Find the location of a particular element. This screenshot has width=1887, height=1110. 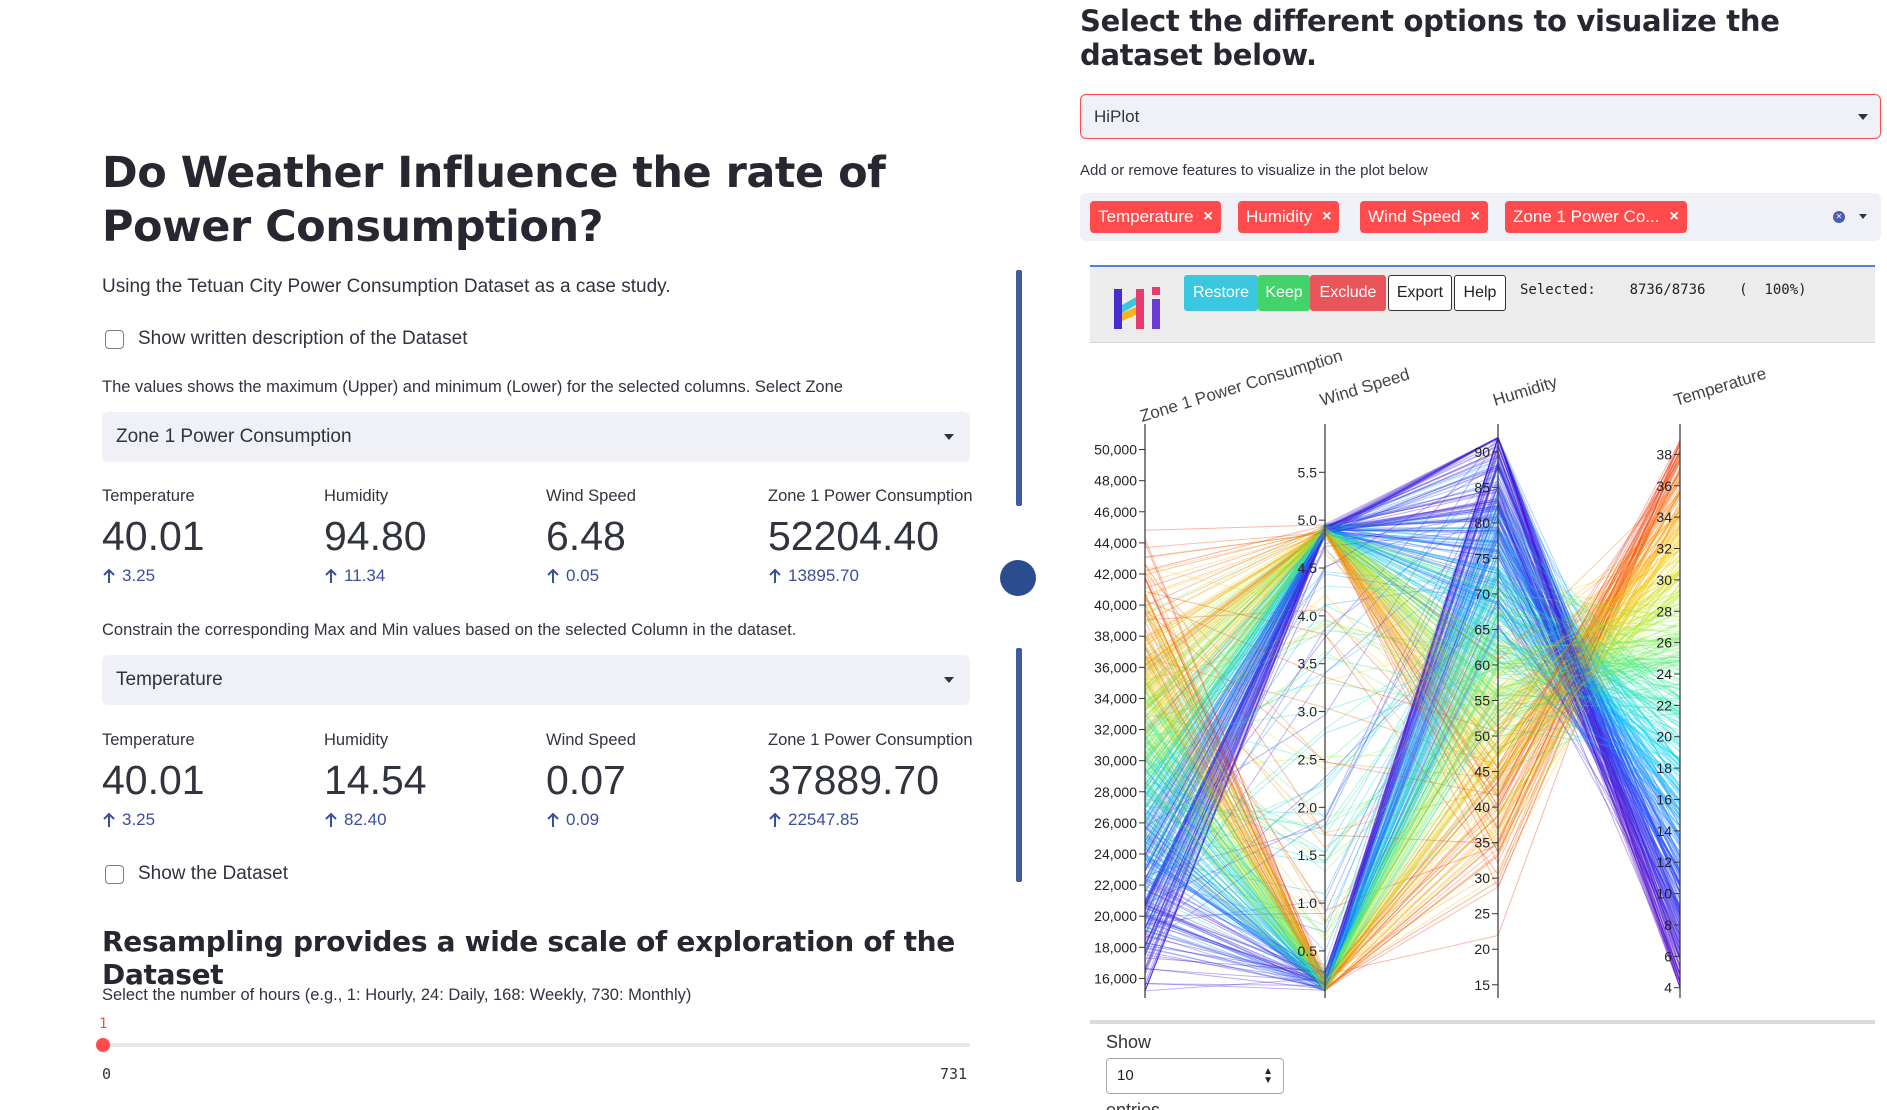

help-button: Help is located at coordinates (1480, 293).